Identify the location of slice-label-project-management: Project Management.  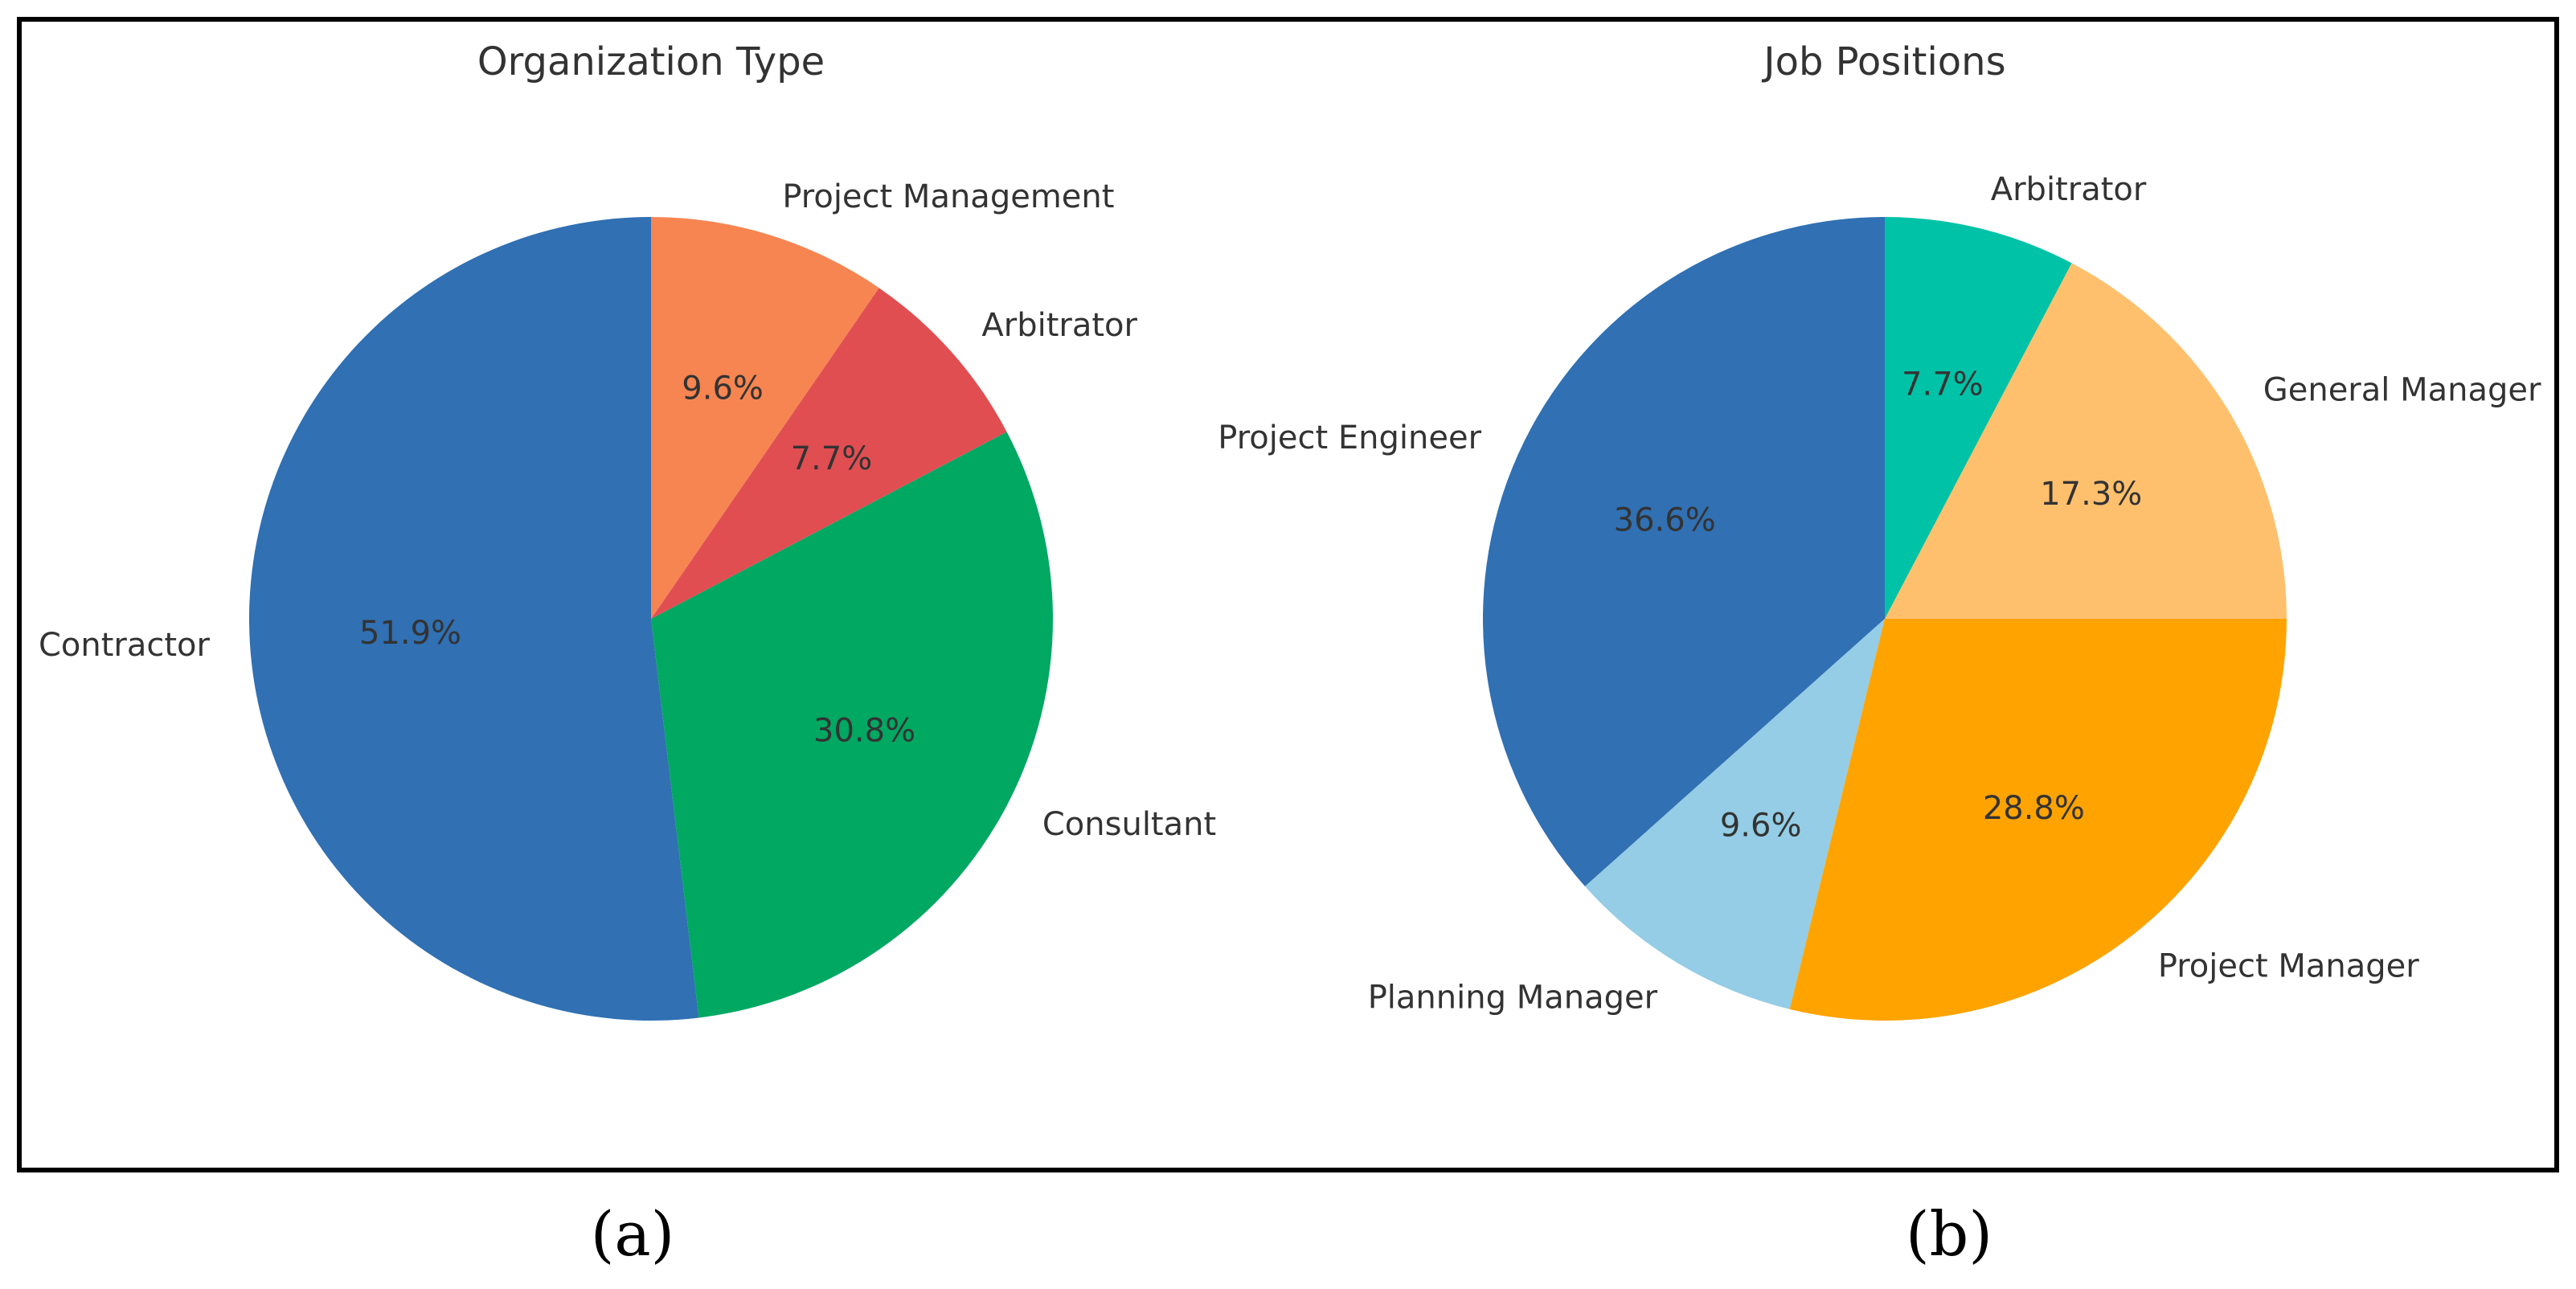
(948, 197).